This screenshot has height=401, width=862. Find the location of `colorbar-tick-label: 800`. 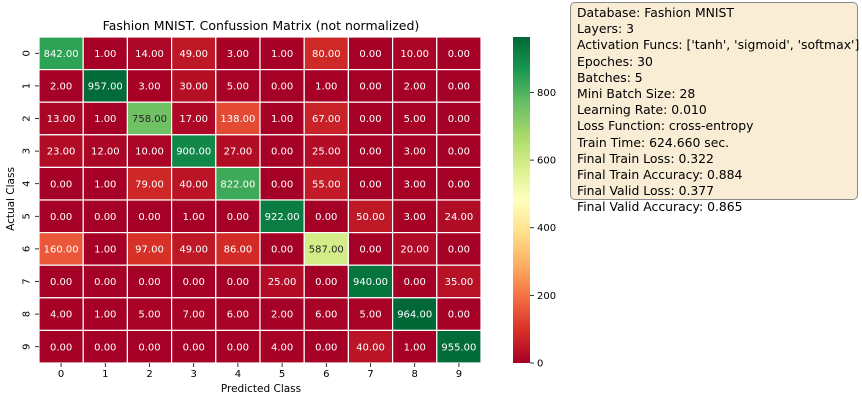

colorbar-tick-label: 800 is located at coordinates (546, 93).